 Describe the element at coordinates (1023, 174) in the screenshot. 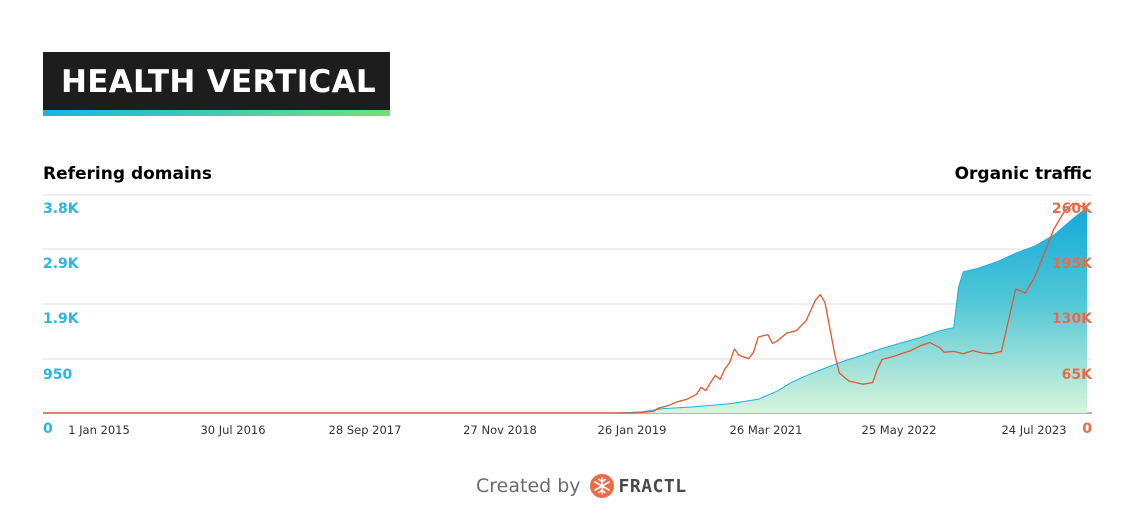

I see `right-axis-title: Organic traffic` at that location.